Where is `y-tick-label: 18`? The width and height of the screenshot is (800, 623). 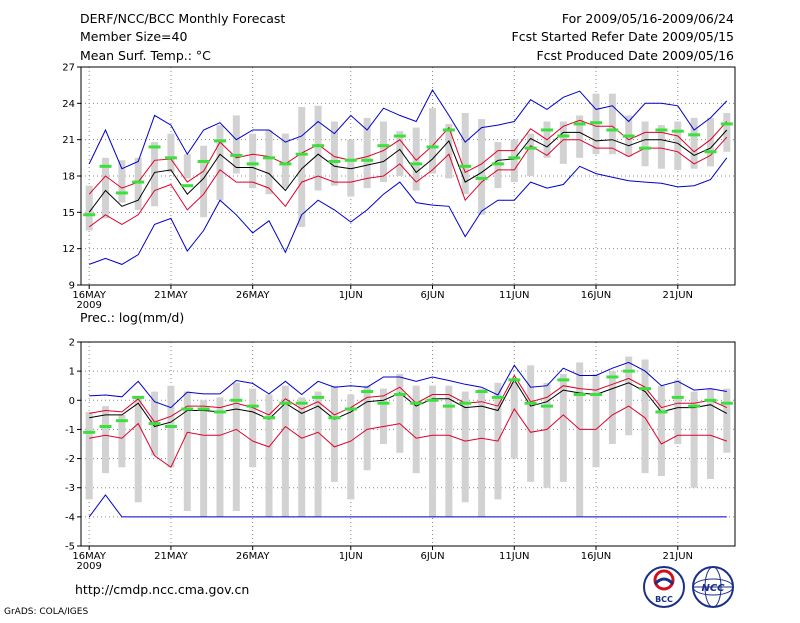
y-tick-label: 18 is located at coordinates (68, 177).